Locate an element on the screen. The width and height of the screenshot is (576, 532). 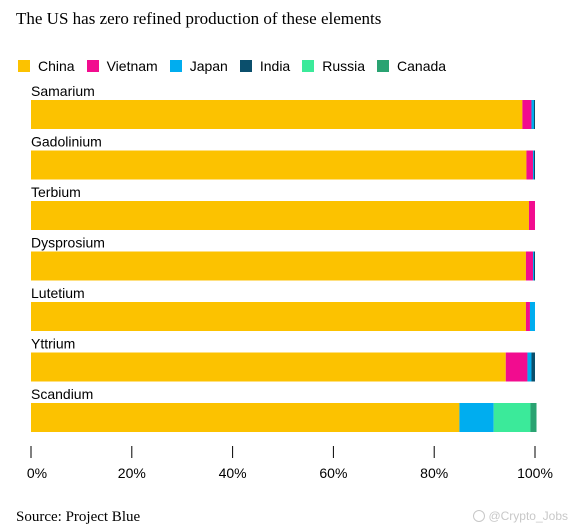
legend-label: Russia is located at coordinates (344, 66).